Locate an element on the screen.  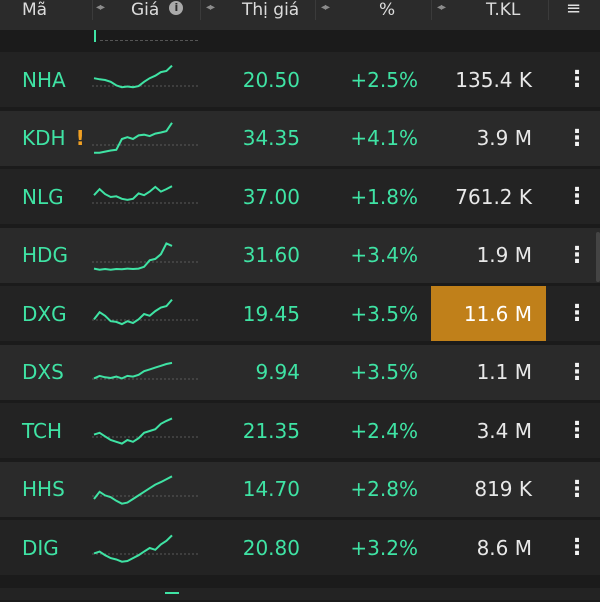
stock-row: NHA 20.50 +2.5% 135.4 K ⋮ is located at coordinates (300, 79).